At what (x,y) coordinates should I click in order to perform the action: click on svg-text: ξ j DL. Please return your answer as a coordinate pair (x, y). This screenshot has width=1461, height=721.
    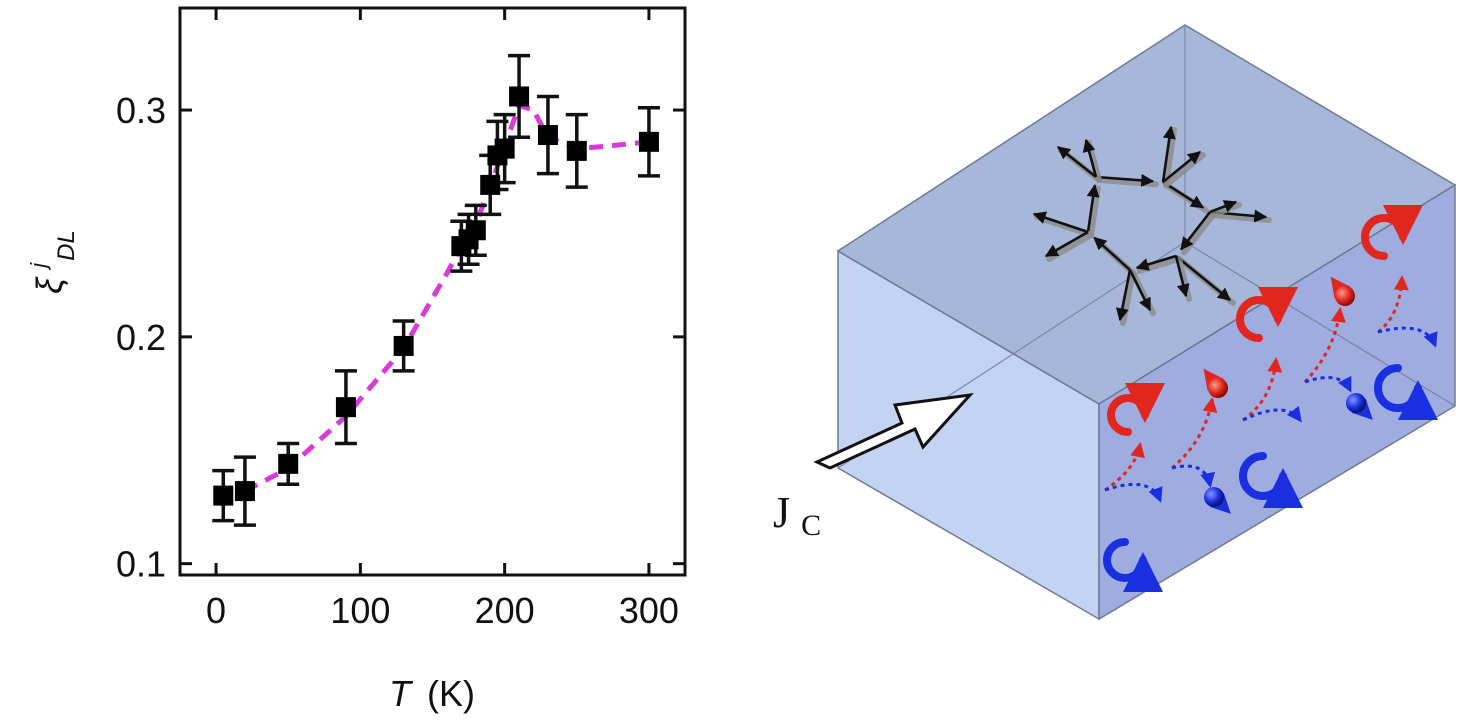
    Looking at the image, I should click on (46, 262).